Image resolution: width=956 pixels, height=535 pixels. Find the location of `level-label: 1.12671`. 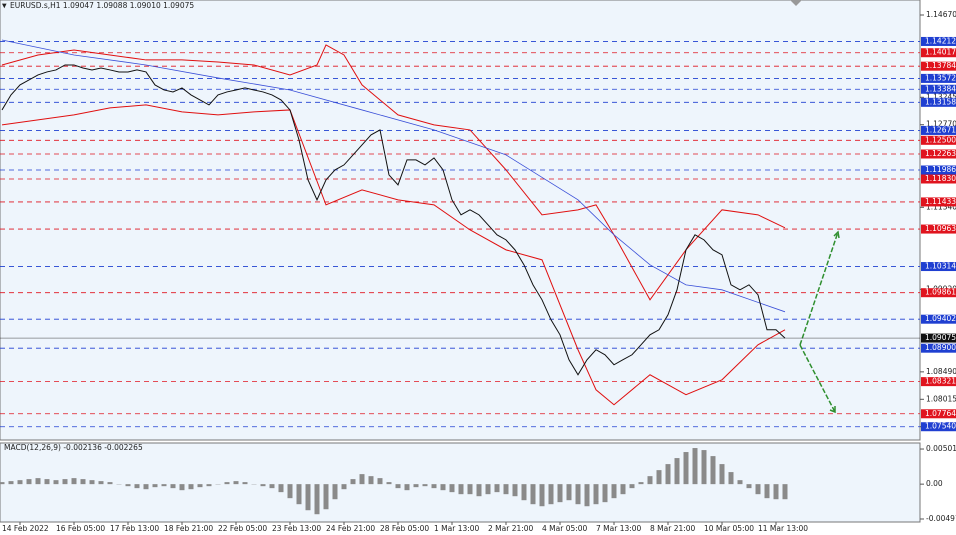

level-label: 1.12671 is located at coordinates (940, 129).